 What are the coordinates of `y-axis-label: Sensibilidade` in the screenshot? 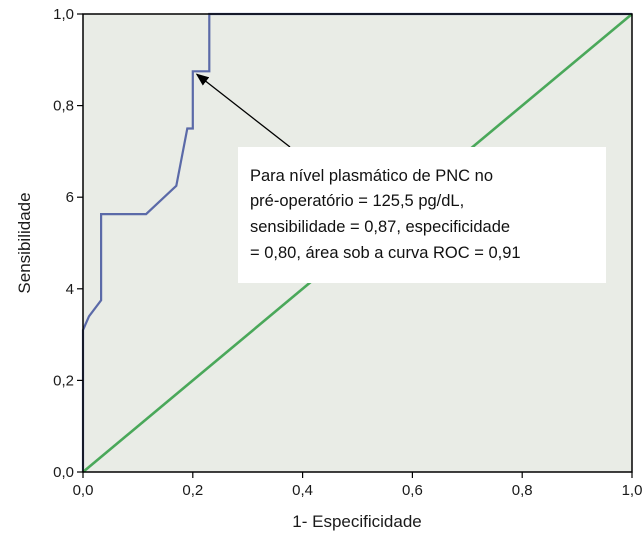 It's located at (24, 242).